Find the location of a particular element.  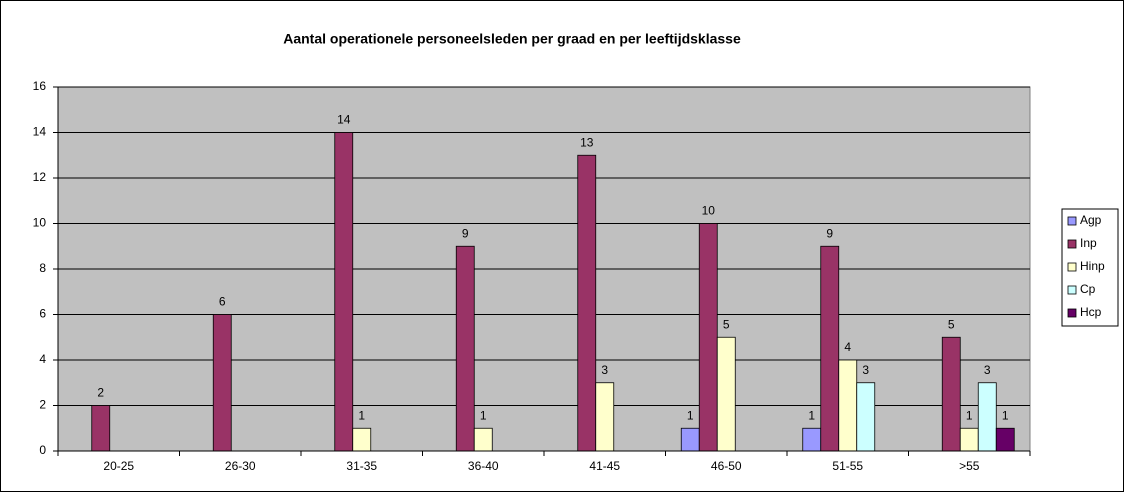

data-label: 2 is located at coordinates (100, 393).